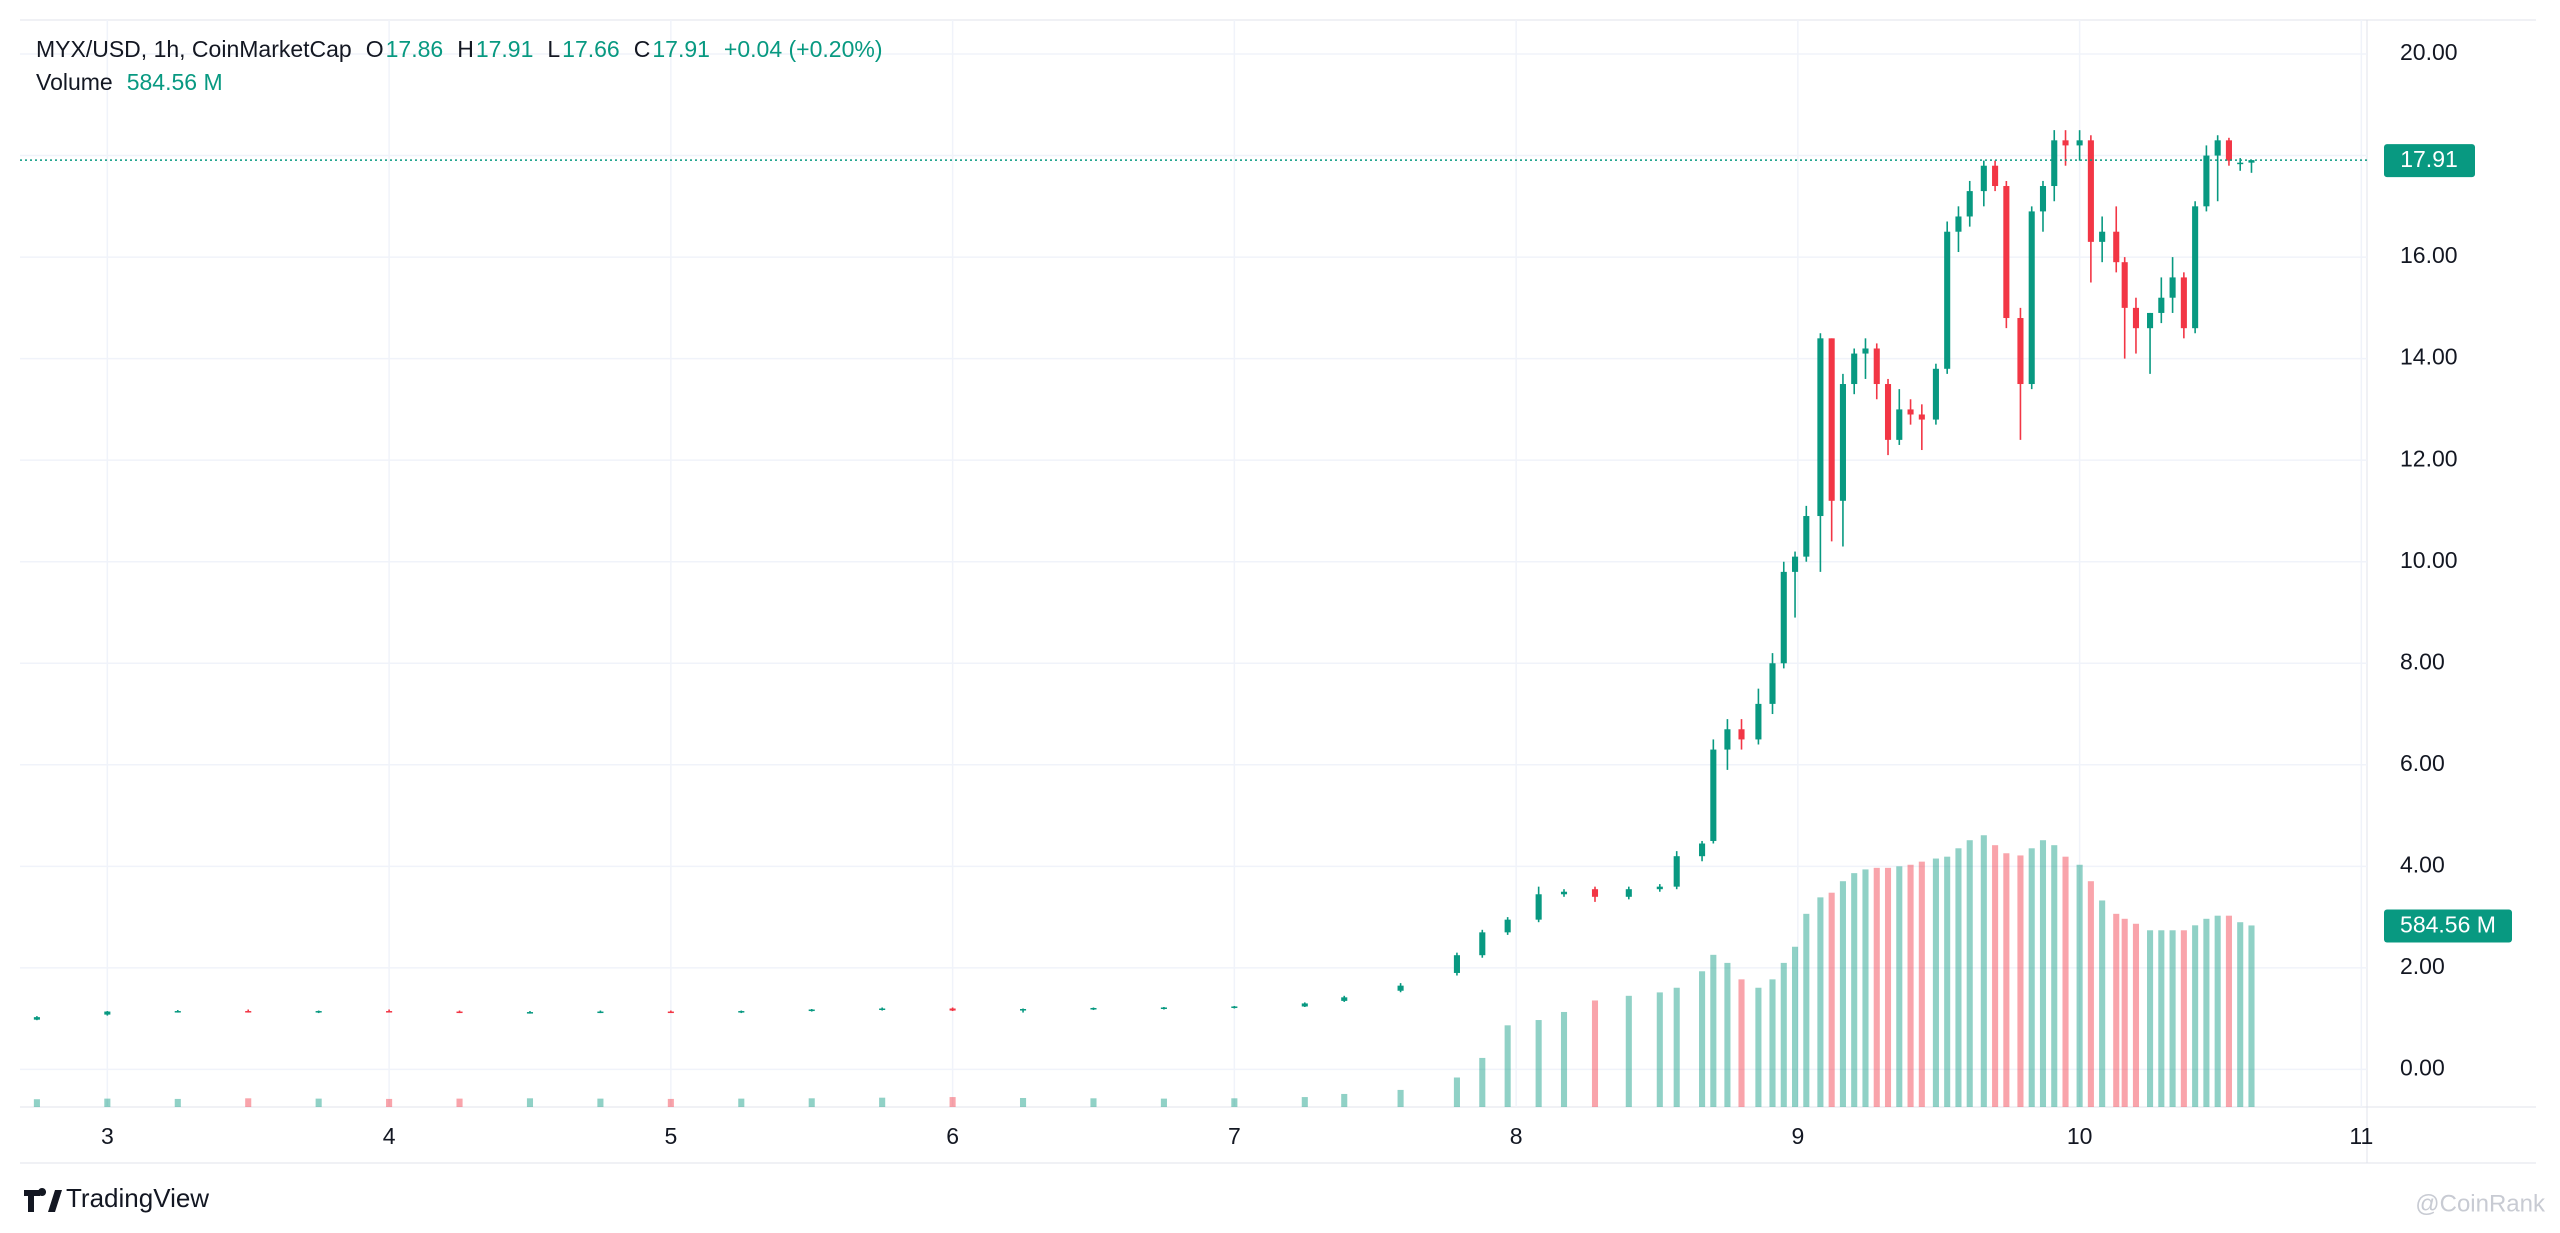 The image size is (2560, 1233). I want to click on footer-brand: TradingView, so click(137, 1198).